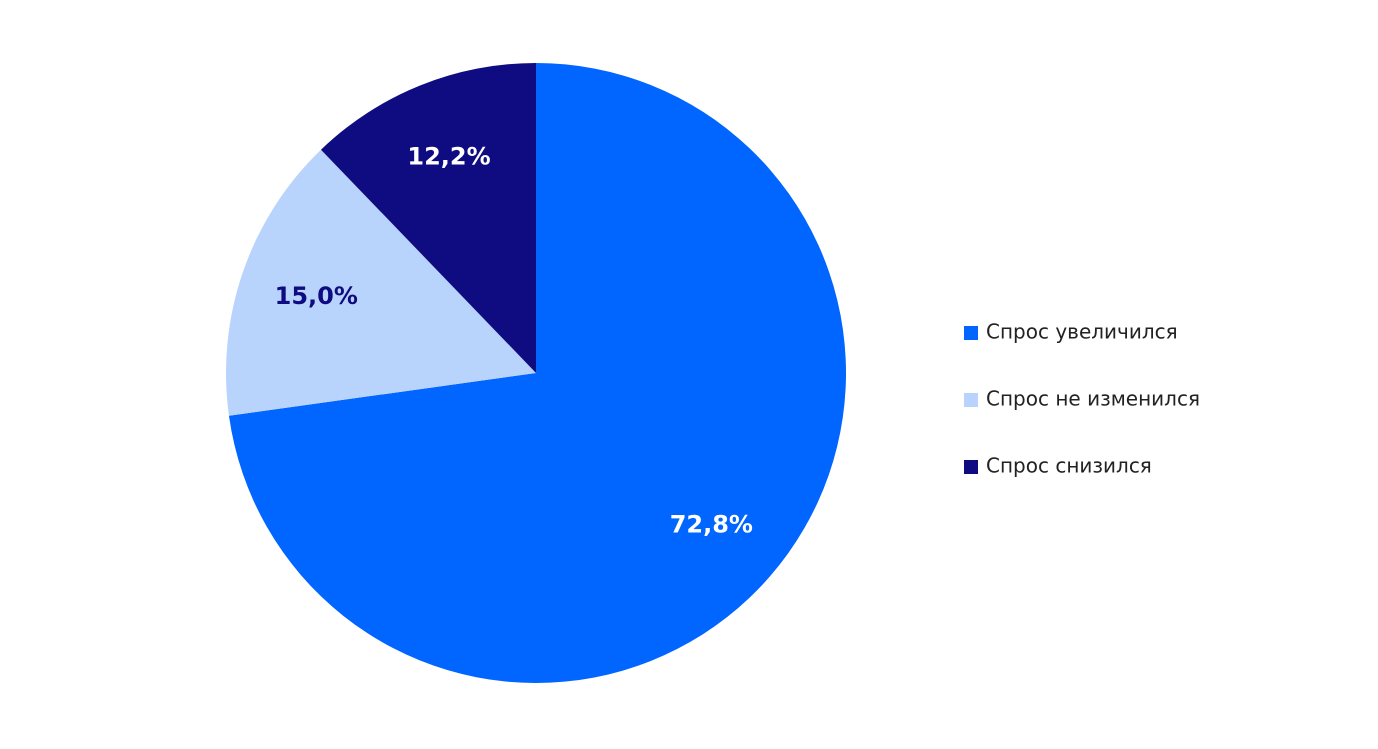 The height and width of the screenshot is (749, 1378). What do you see at coordinates (1093, 399) in the screenshot?
I see `legend-label: Спрос не изменился` at bounding box center [1093, 399].